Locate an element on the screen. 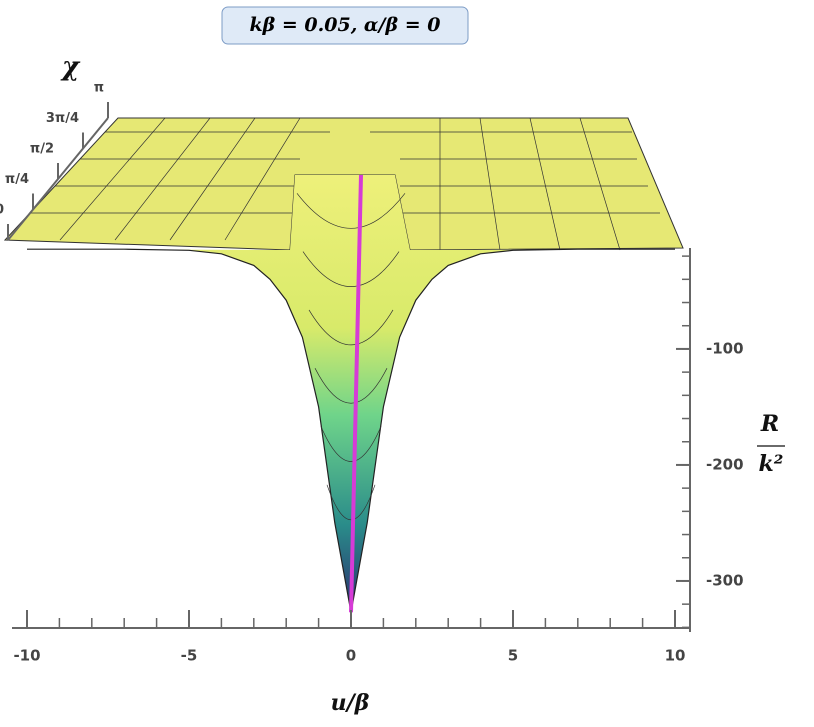  x-tick-label: 0 is located at coordinates (351, 656).